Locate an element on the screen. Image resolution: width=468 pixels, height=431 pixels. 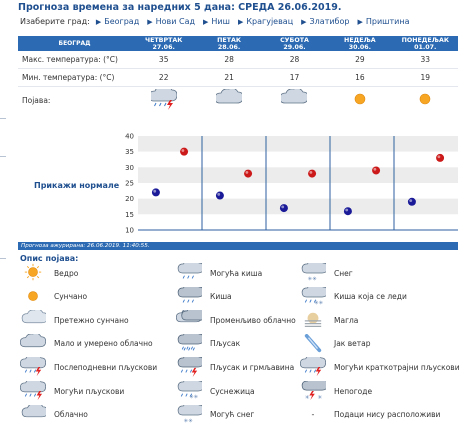
city-link-zlatibor: ▶ Златибор is located at coordinates (325, 21).